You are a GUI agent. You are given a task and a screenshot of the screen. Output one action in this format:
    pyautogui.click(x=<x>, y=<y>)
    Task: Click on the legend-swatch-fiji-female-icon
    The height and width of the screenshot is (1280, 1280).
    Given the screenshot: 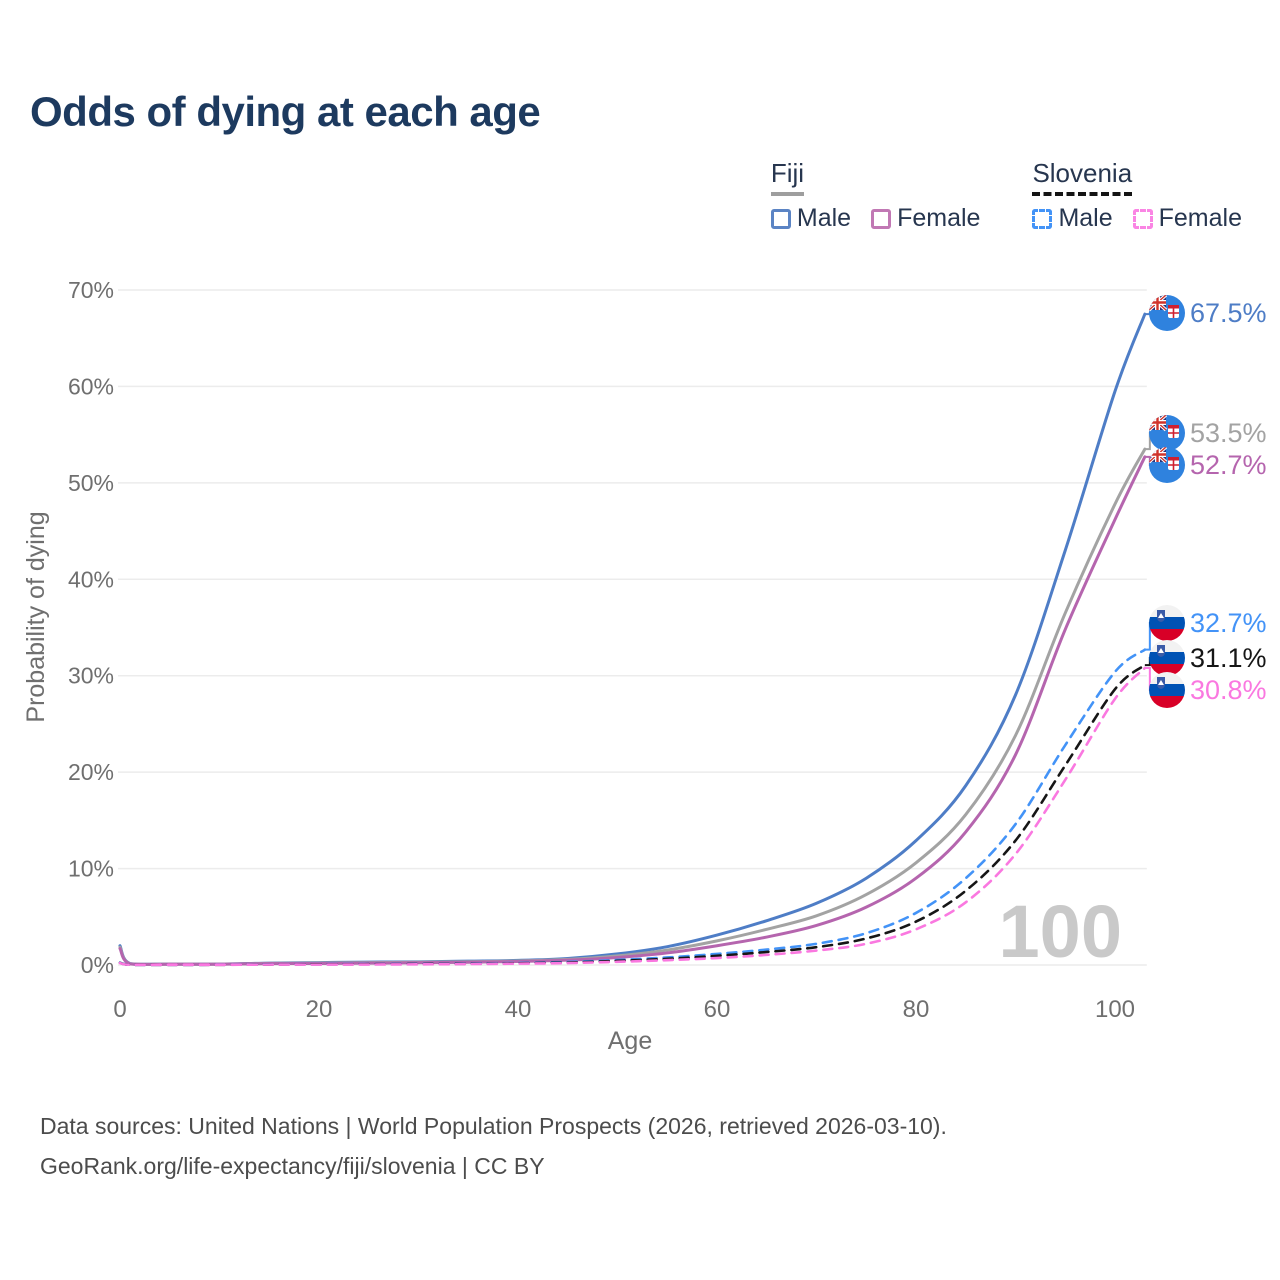 What is the action you would take?
    pyautogui.click(x=881, y=218)
    